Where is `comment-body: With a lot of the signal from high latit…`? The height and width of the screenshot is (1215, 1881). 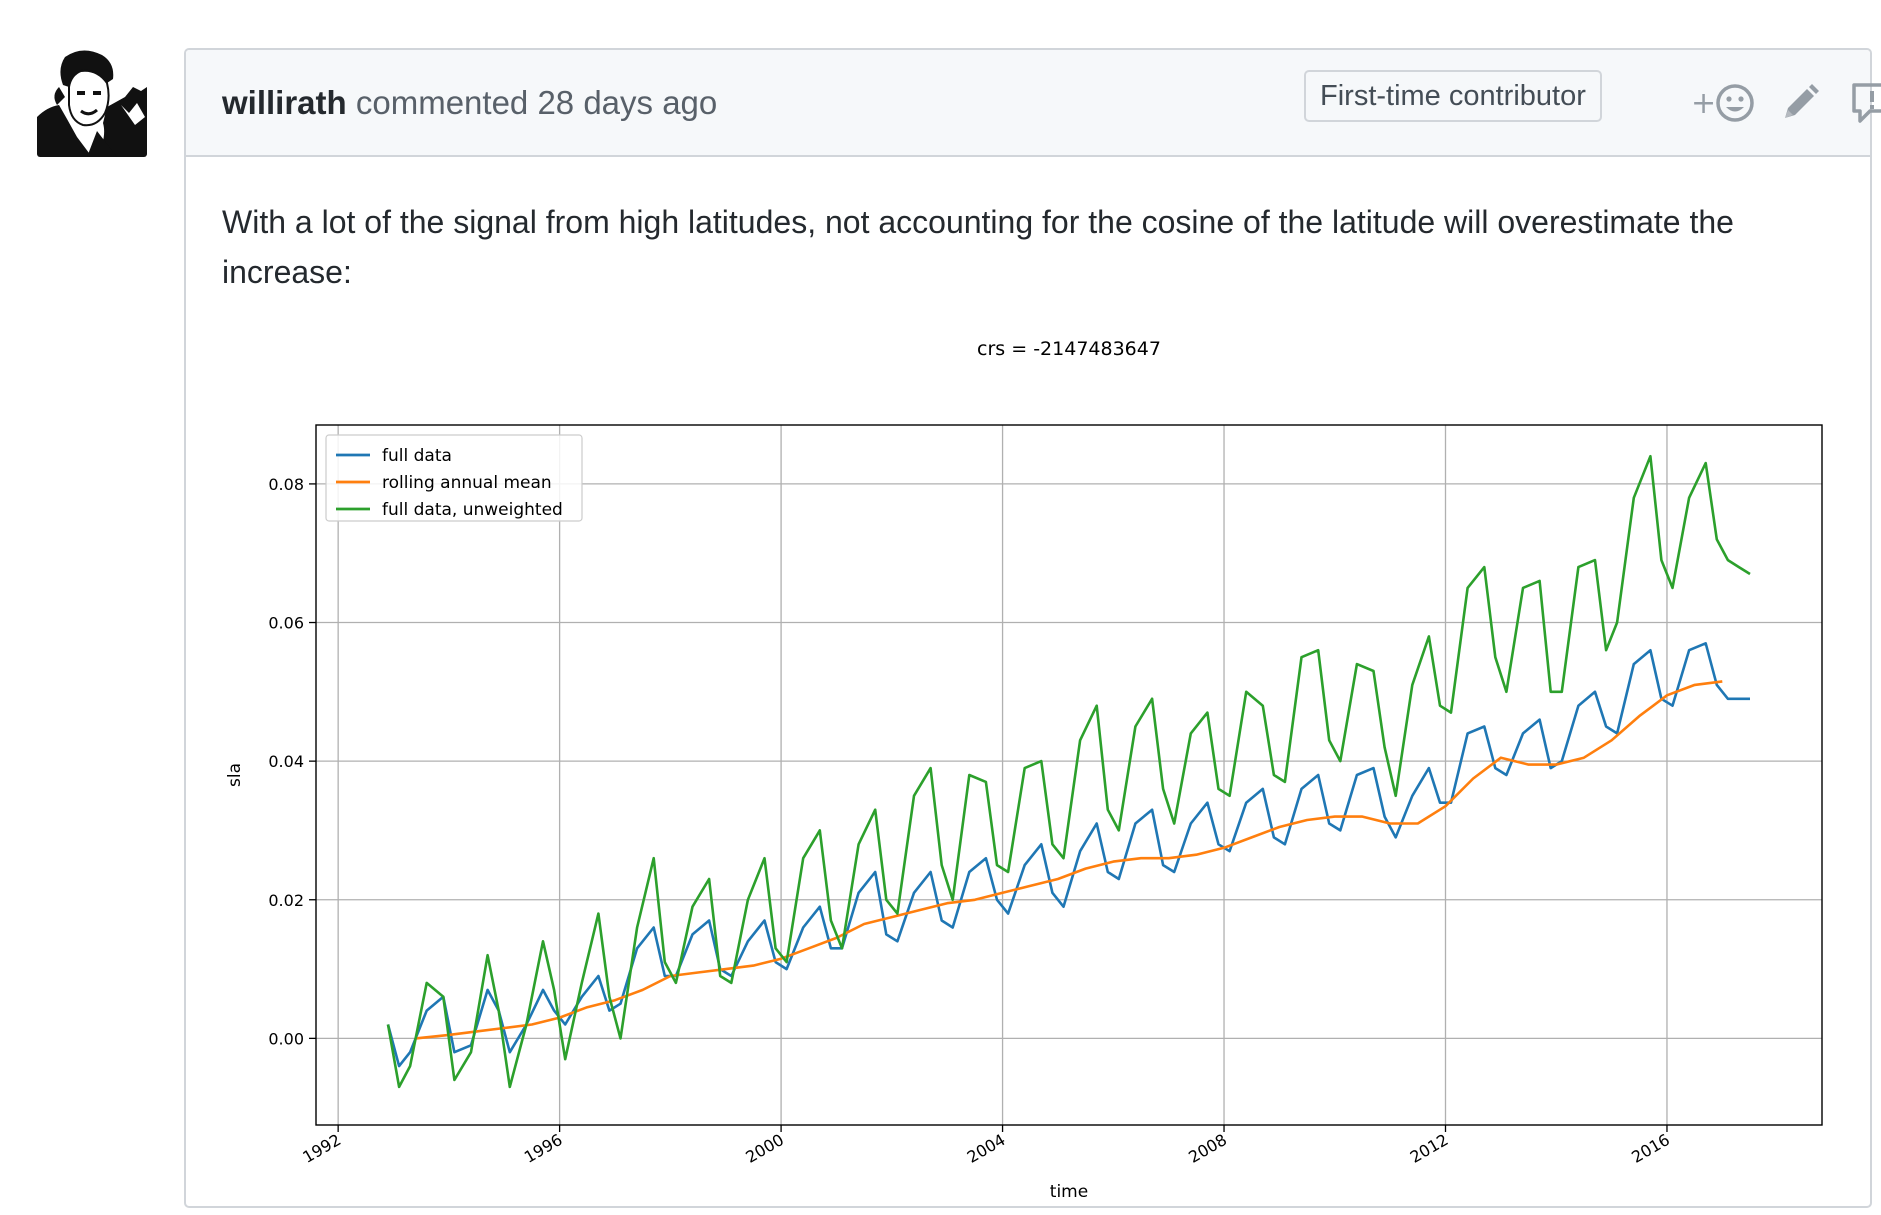
comment-body: With a lot of the signal from high latit… is located at coordinates (1032, 247).